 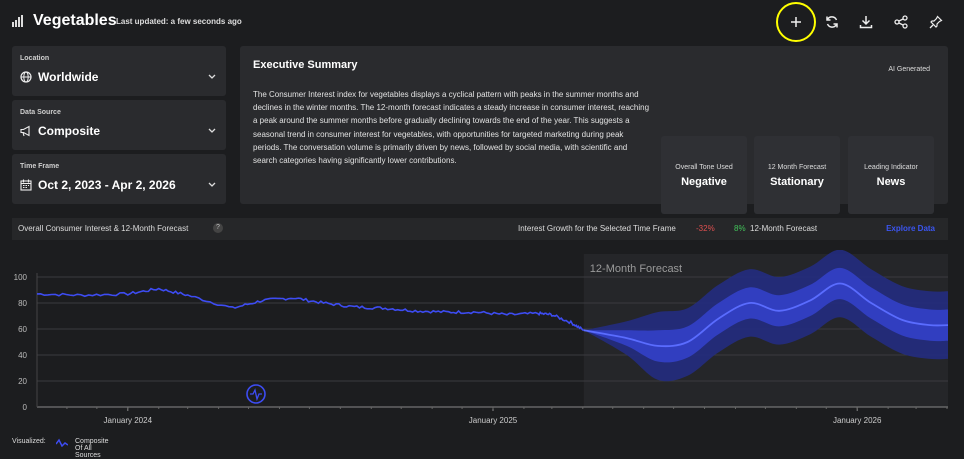 I want to click on time-frame-value: Oct 2, 2023 - Apr 2, 2026, so click(x=107, y=185).